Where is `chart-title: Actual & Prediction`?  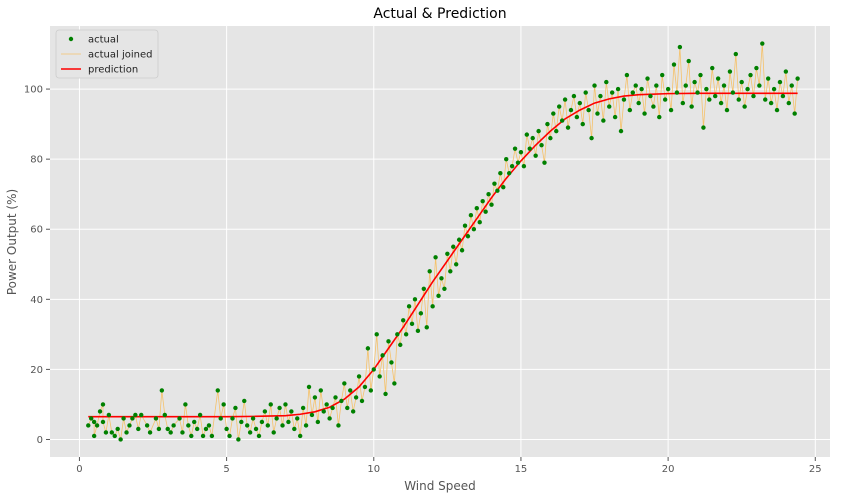
chart-title: Actual & Prediction is located at coordinates (439, 14).